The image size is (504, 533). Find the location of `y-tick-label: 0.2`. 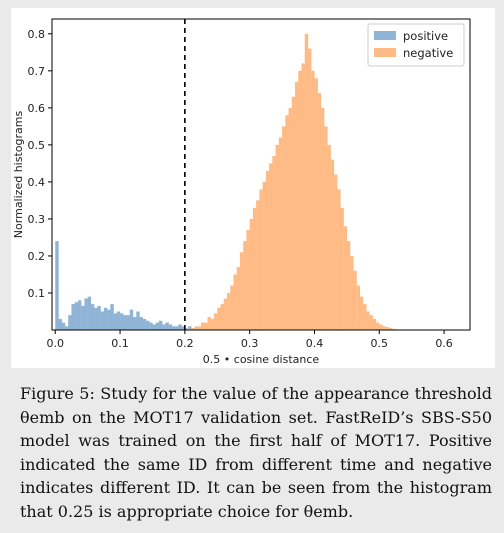

y-tick-label: 0.2 is located at coordinates (37, 256).